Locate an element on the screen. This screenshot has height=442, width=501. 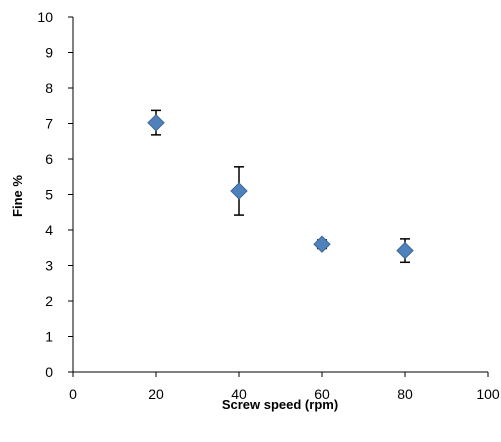
y-tick-label: 7 is located at coordinates (49, 124).